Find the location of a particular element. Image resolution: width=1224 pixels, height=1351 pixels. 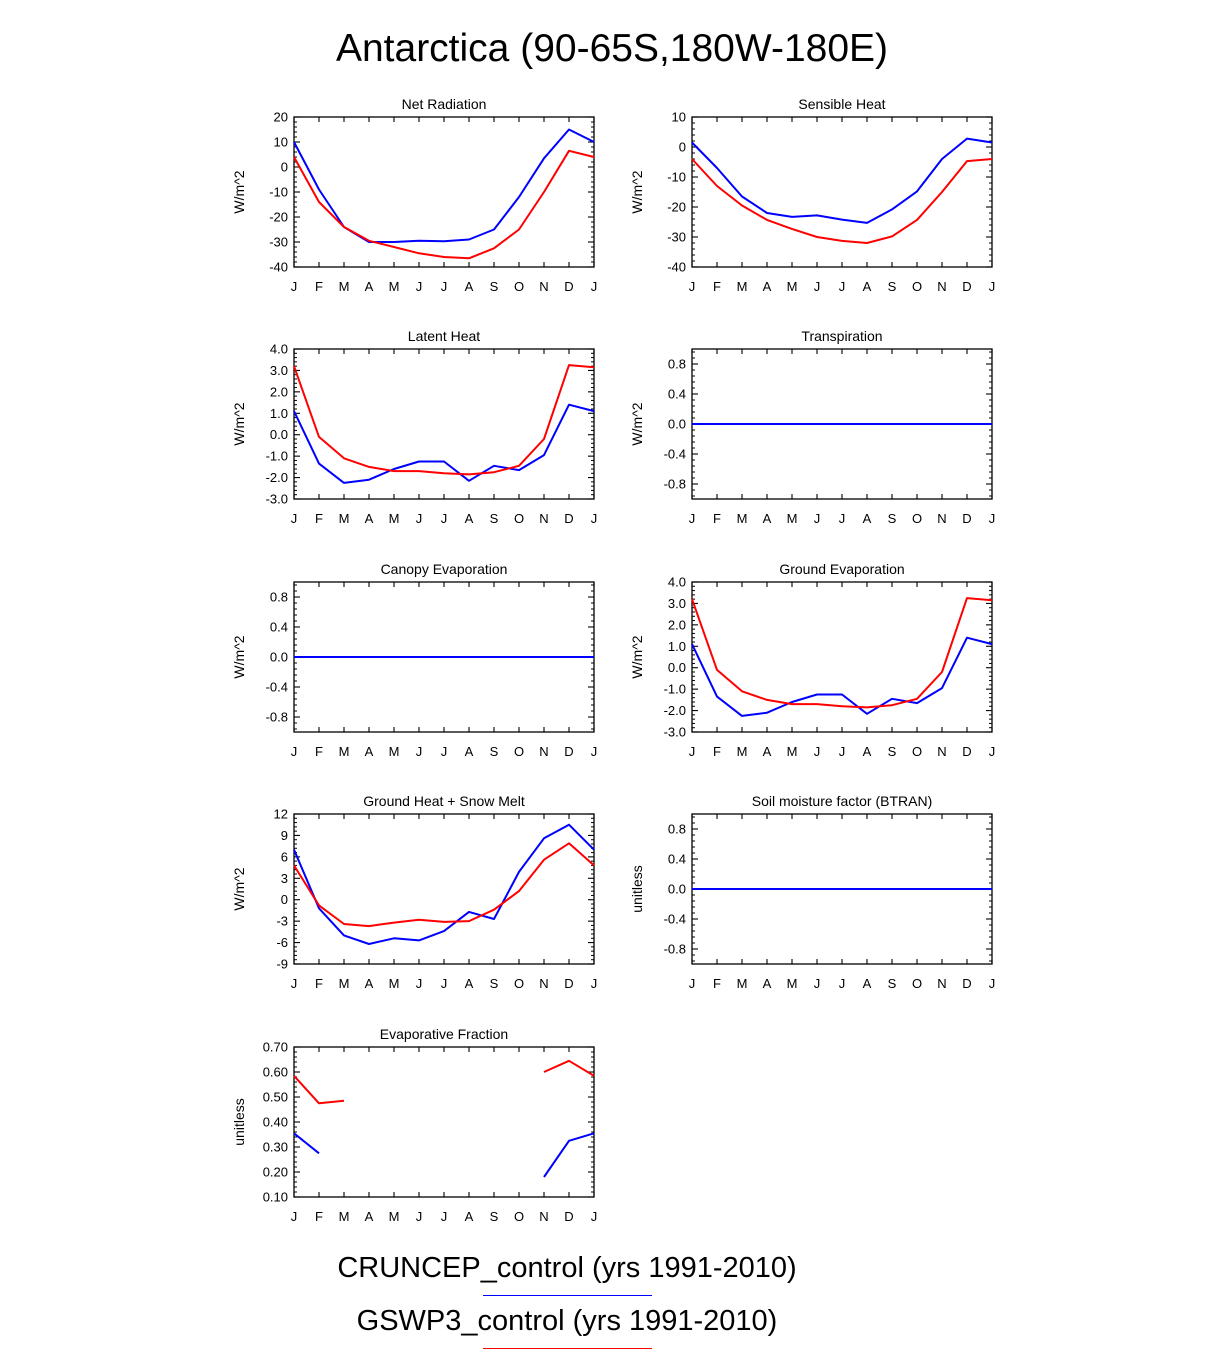

y-tick-label: -0.4 is located at coordinates (277, 687).